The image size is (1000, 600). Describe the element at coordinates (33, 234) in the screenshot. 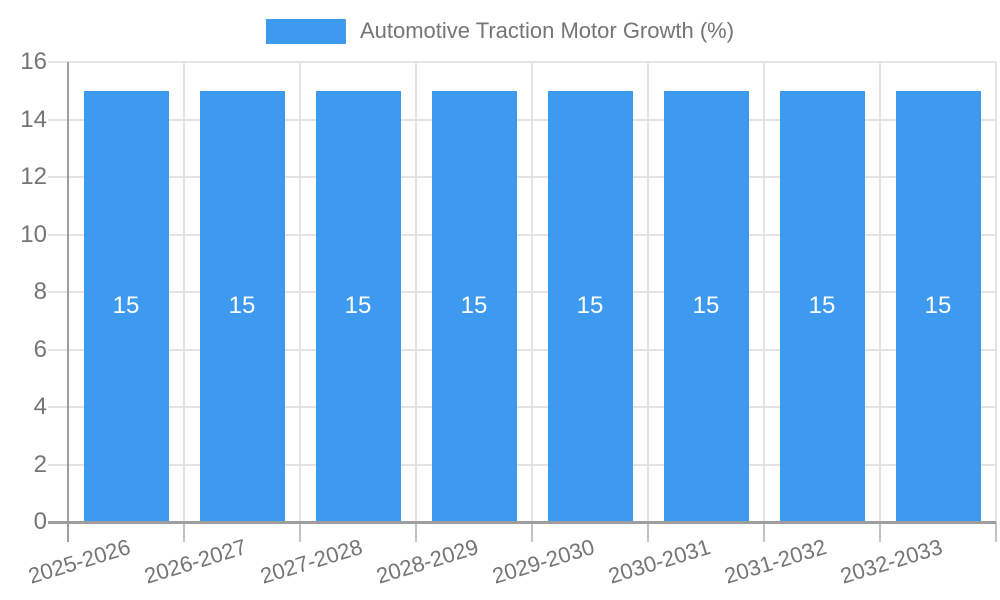

I see `y-axis-tick-label: 10` at that location.